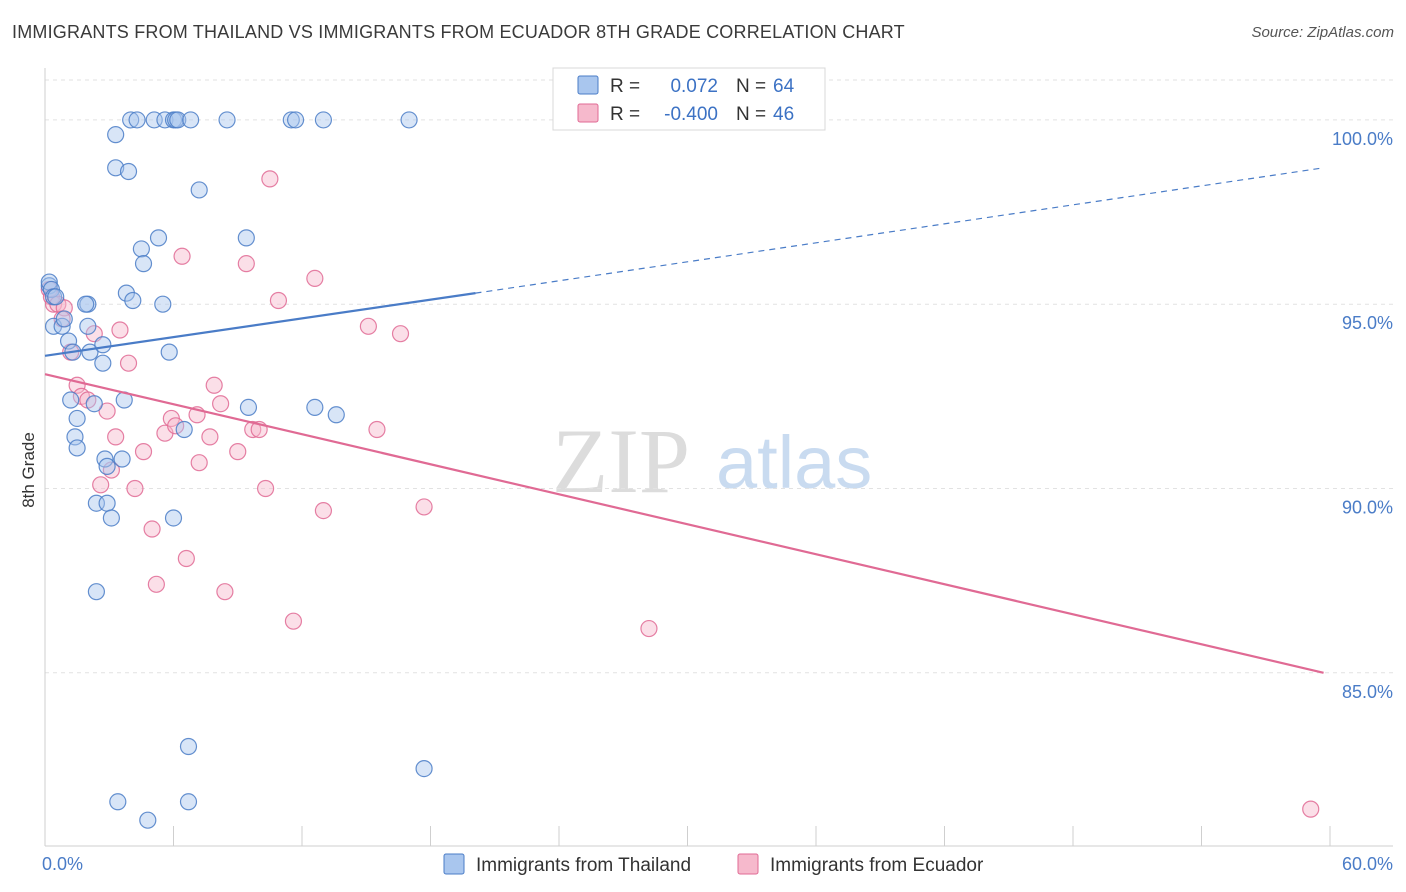 The width and height of the screenshot is (1406, 892). What do you see at coordinates (1322, 32) in the screenshot?
I see `source-credit: Source: ZipAtlas.com` at bounding box center [1322, 32].